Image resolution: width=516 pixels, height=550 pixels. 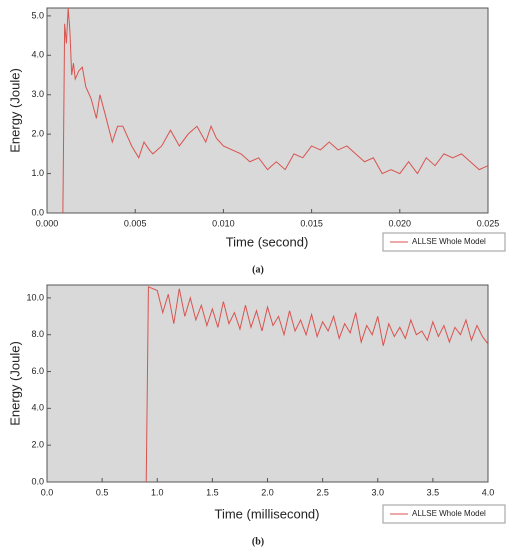 I want to click on x-tick-label: 2.5, so click(x=322, y=492).